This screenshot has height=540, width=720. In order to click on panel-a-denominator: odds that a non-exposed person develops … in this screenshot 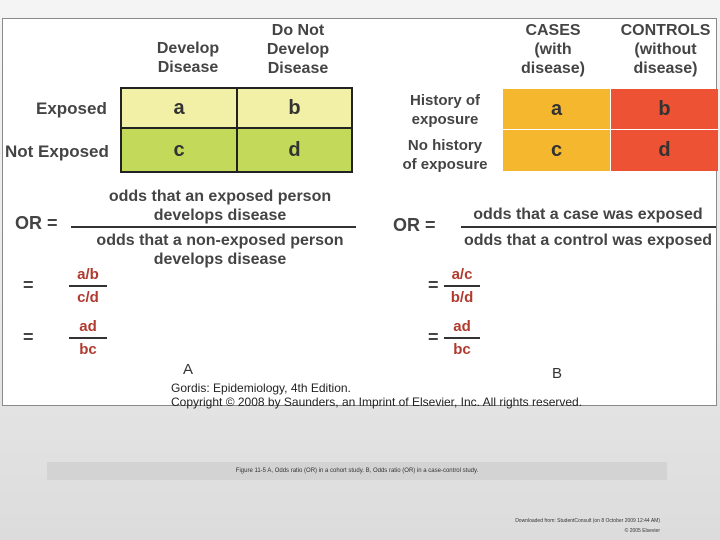, I will do `click(220, 250)`.